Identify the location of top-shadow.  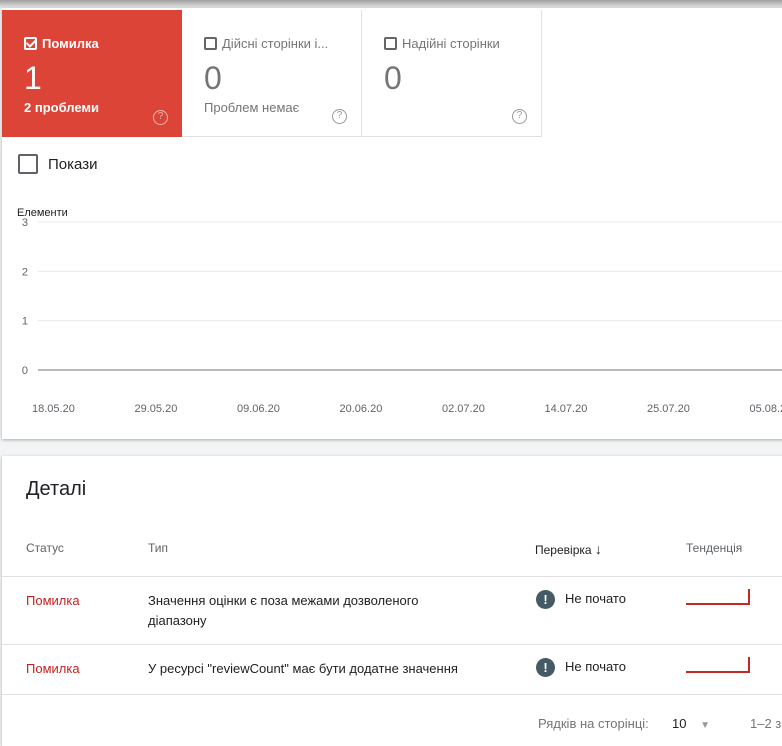
(391, 4).